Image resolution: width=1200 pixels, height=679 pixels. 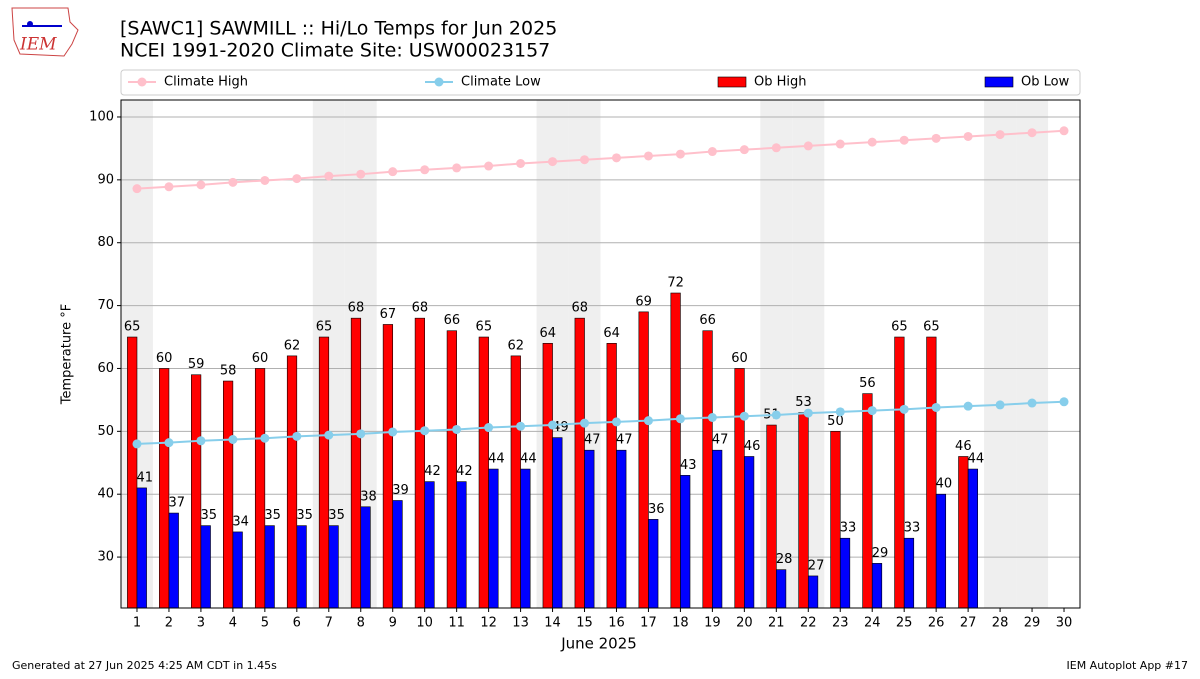 I want to click on data-label: 42, so click(x=464, y=471).